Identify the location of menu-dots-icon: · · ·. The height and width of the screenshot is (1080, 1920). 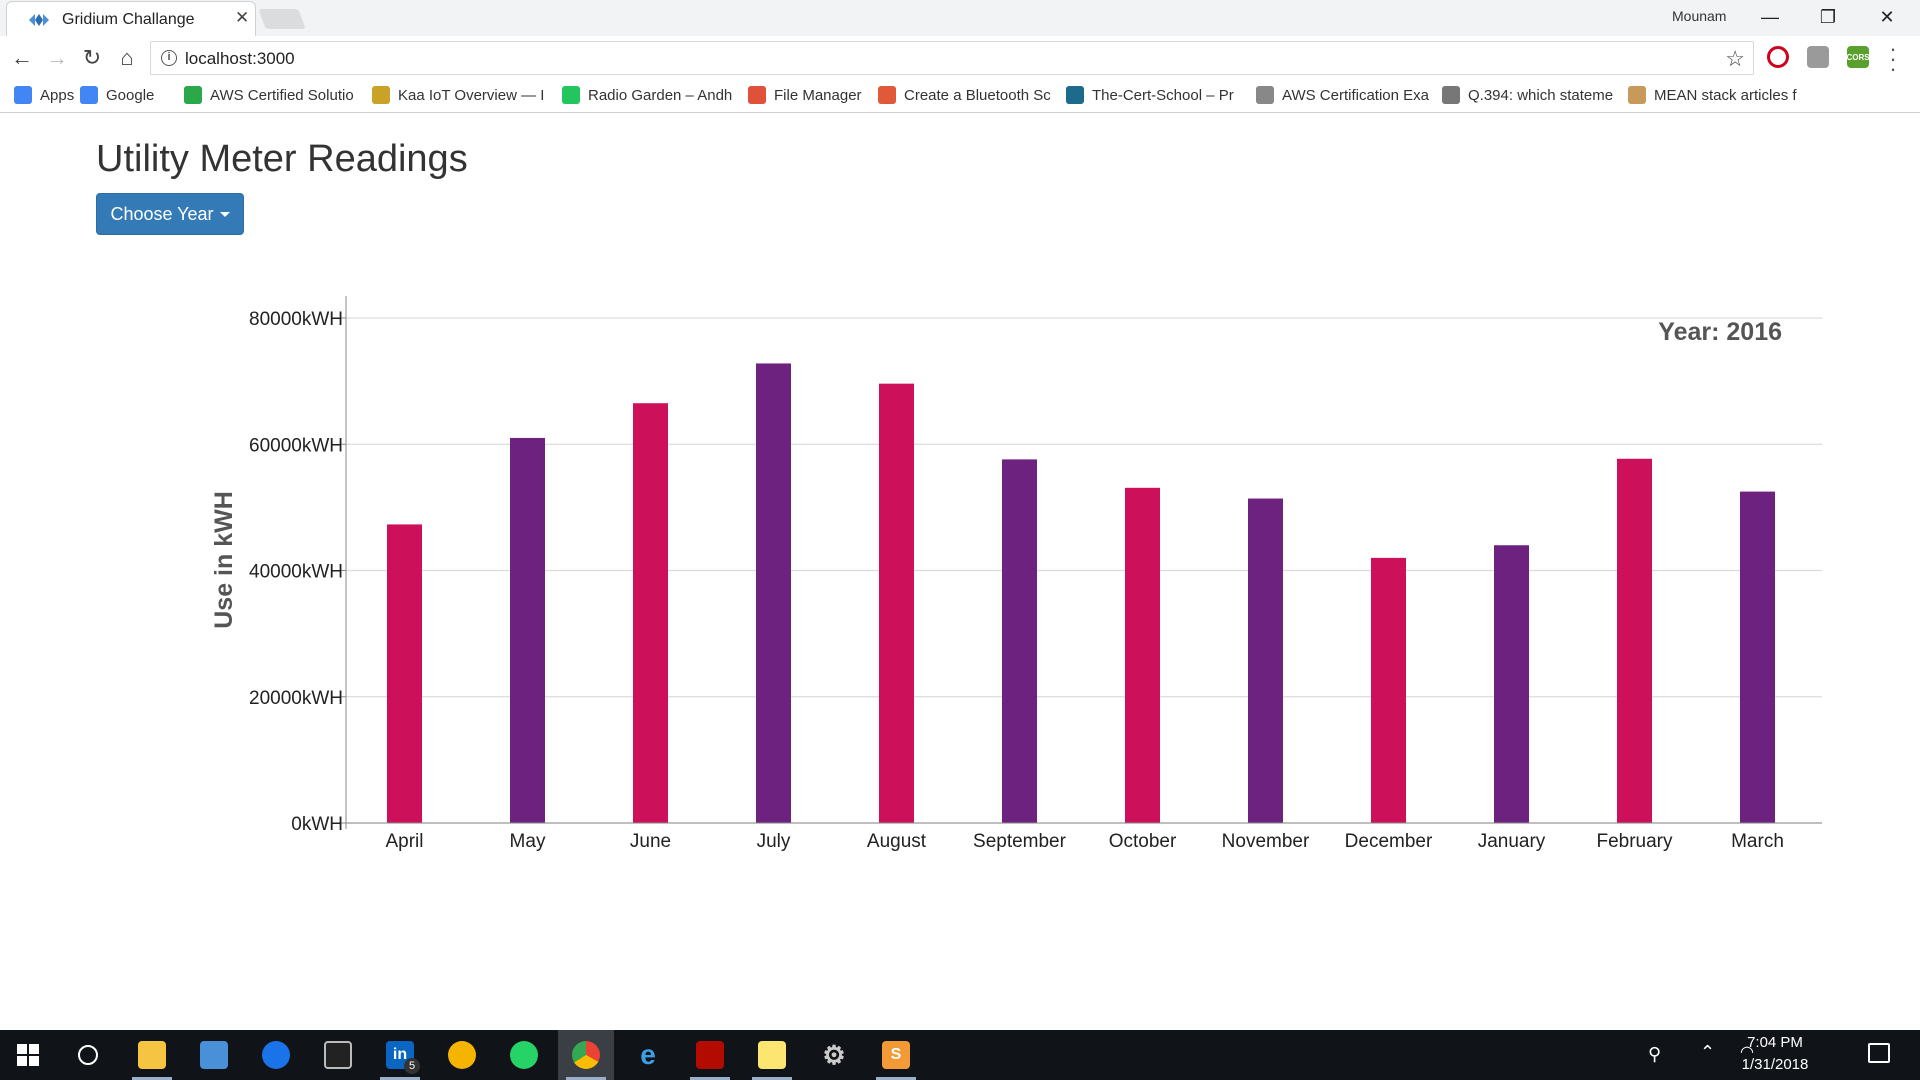
(1893, 58).